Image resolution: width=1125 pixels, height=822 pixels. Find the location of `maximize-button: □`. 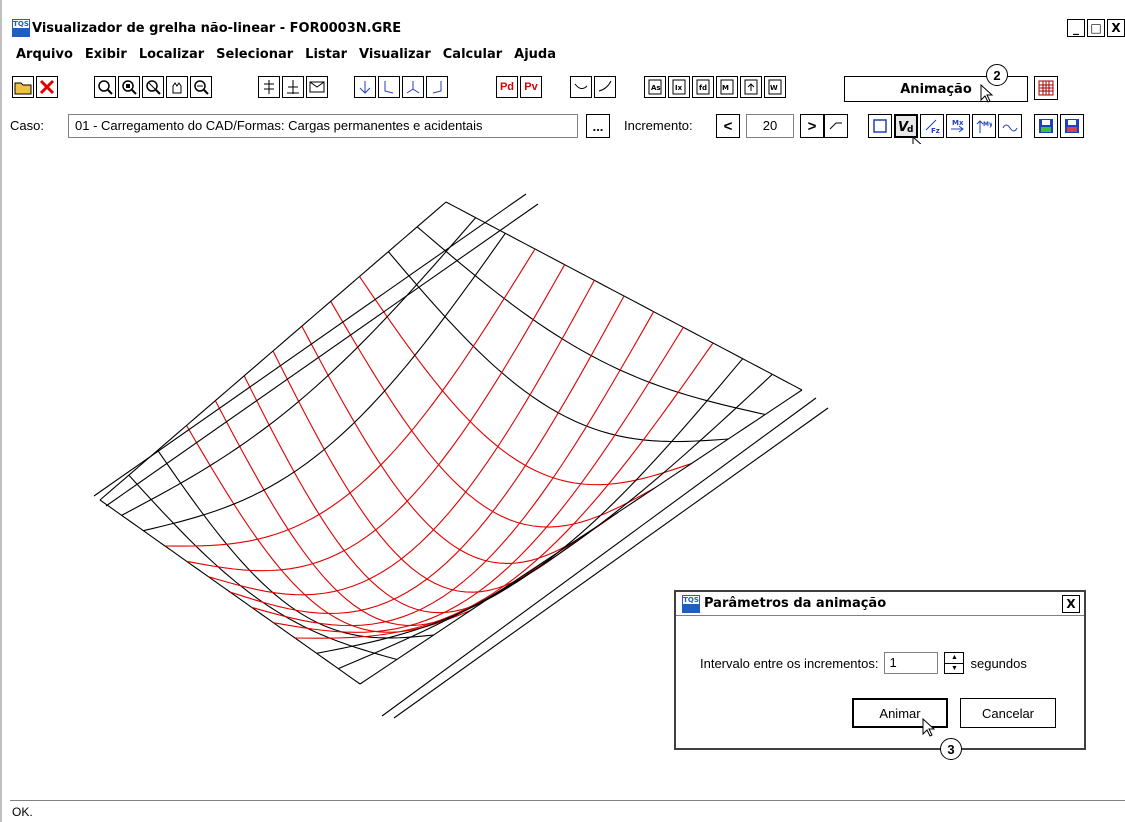

maximize-button: □ is located at coordinates (1096, 28).